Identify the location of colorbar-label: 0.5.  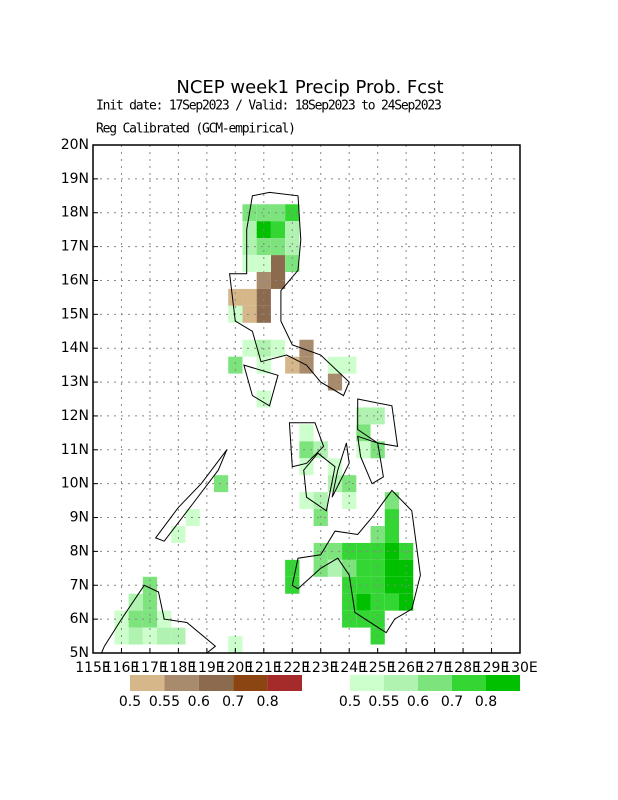
(350, 702).